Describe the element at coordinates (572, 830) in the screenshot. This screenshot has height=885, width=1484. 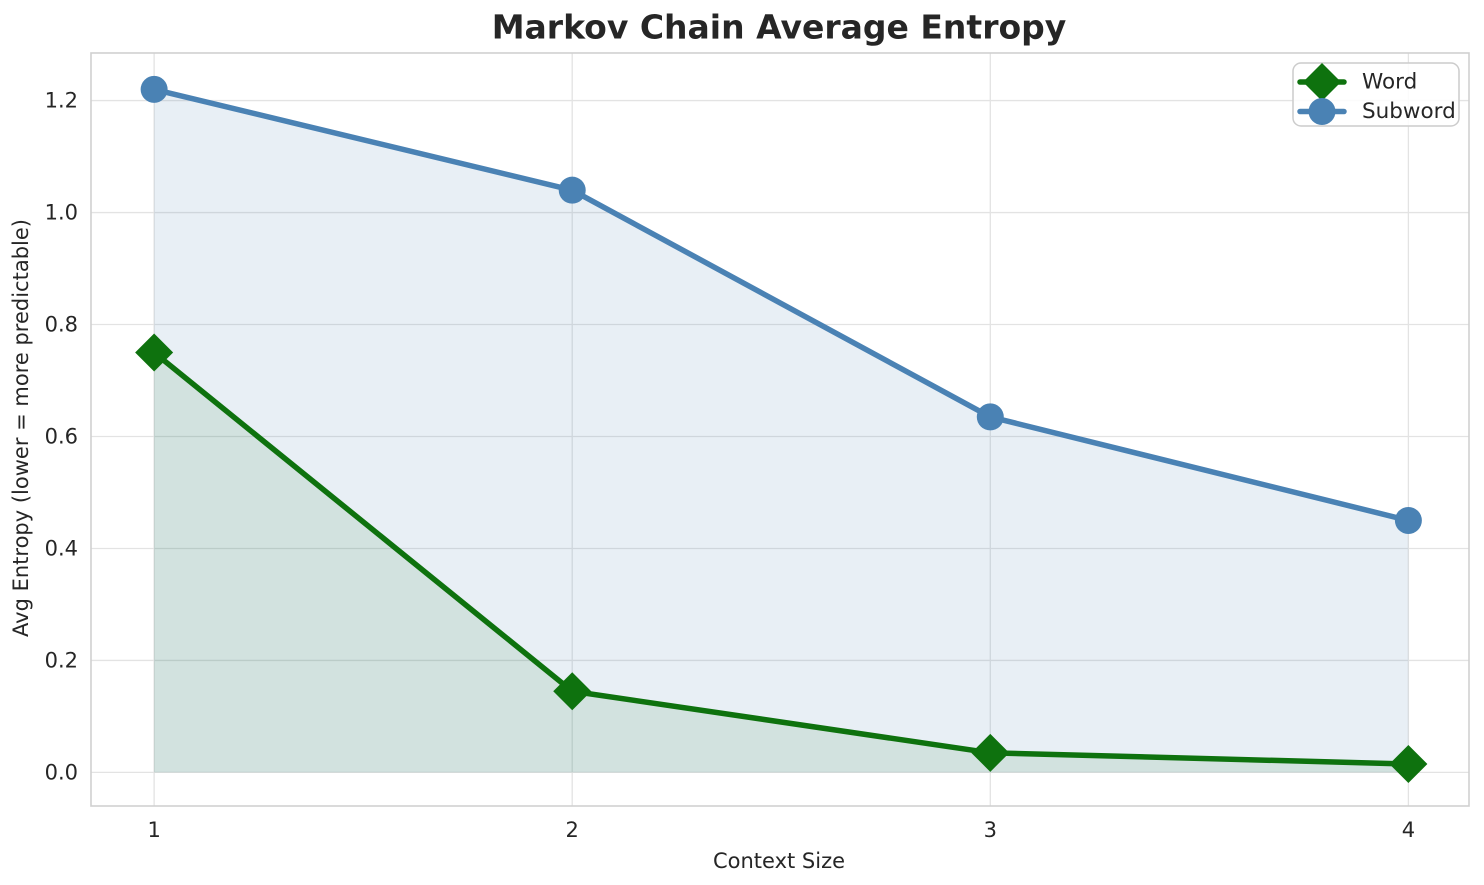
I see `x-tick-label: 2` at that location.